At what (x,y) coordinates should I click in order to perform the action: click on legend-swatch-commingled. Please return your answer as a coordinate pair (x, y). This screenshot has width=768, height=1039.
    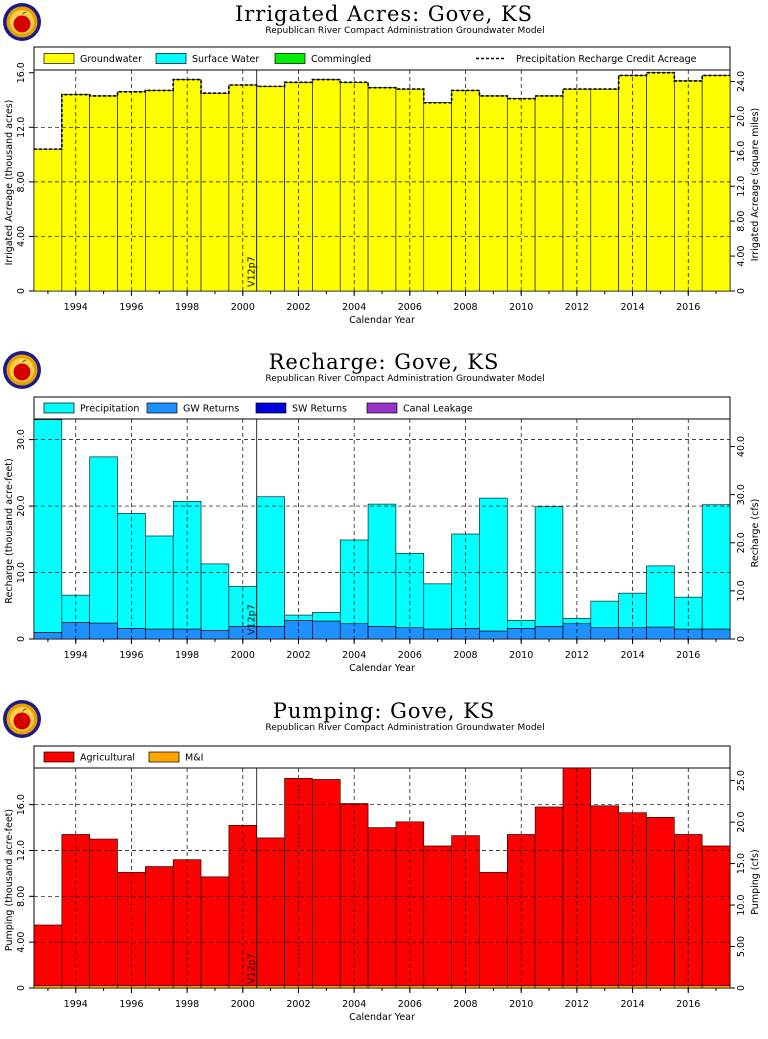
    Looking at the image, I should click on (290, 58).